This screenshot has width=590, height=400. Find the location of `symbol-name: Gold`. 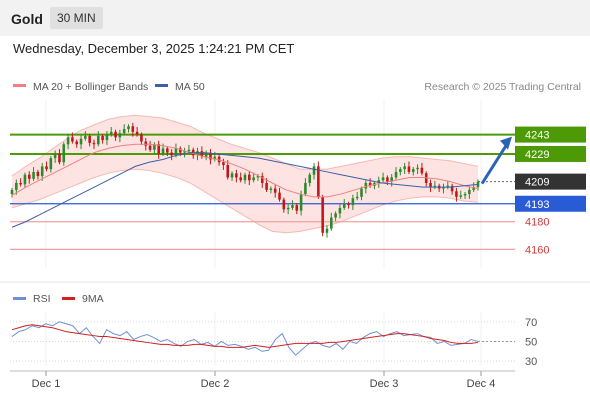

symbol-name: Gold is located at coordinates (27, 19).